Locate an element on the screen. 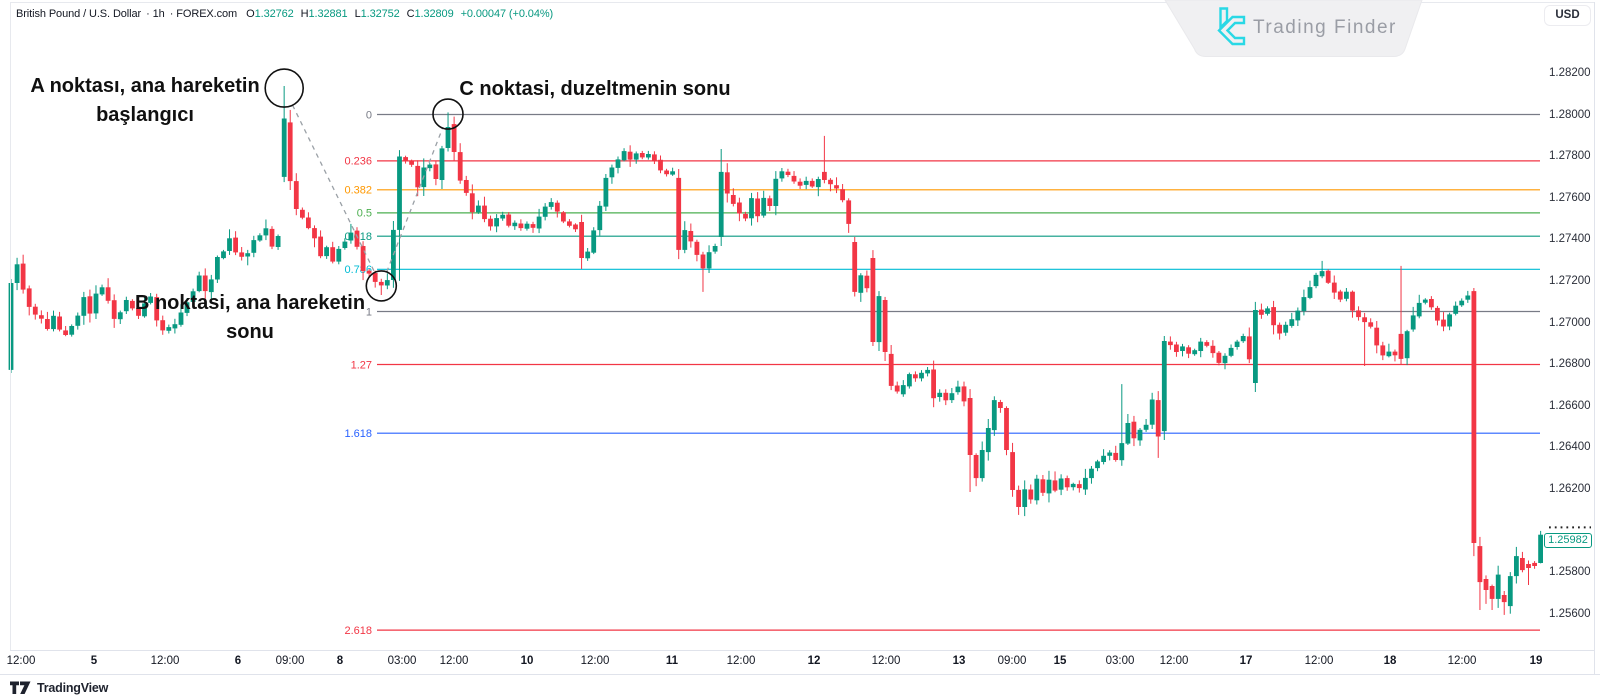 This screenshot has height=700, width=1600. symbol-exchange: FOREX.com is located at coordinates (207, 14).